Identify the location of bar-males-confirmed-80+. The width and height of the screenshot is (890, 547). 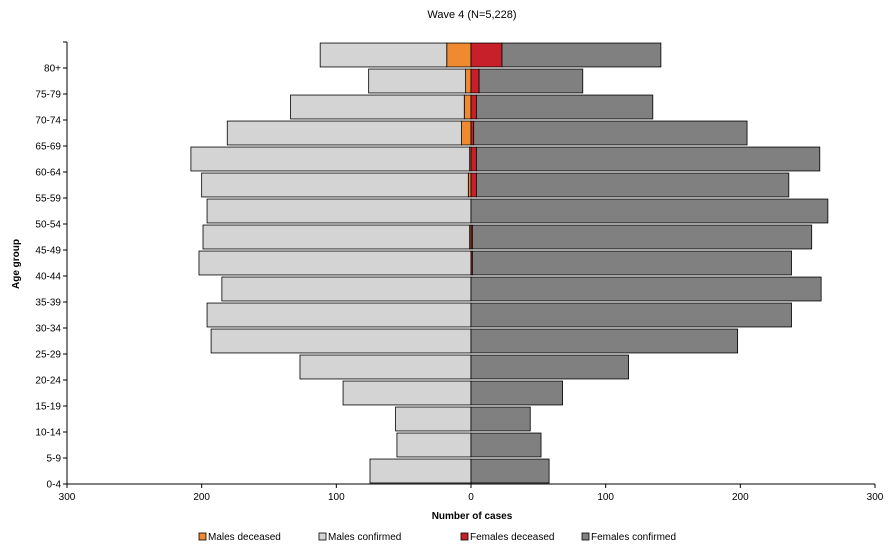
(383, 55).